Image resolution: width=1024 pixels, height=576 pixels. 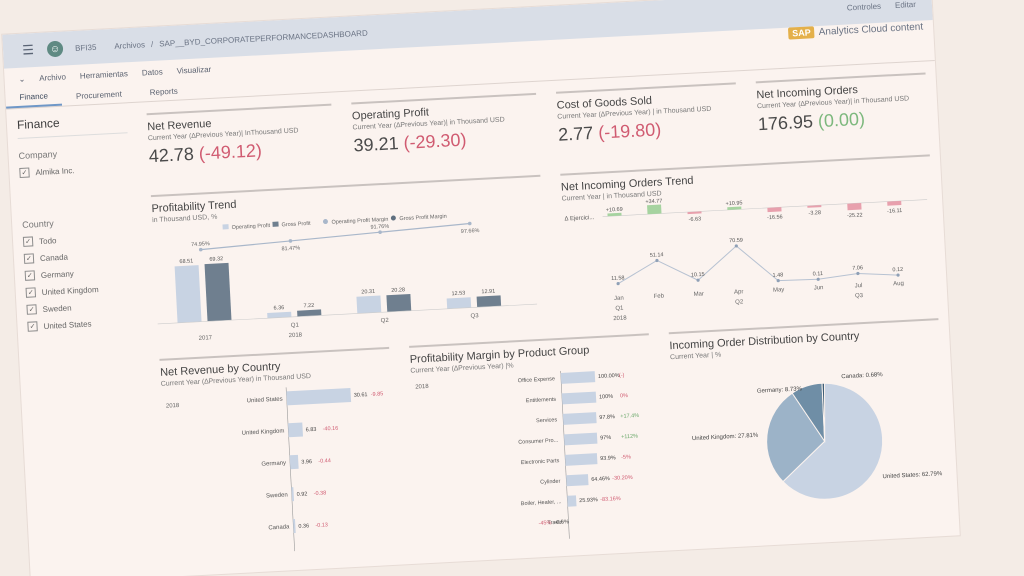 I want to click on legend-label: Gross Profit Margin, so click(x=423, y=218).